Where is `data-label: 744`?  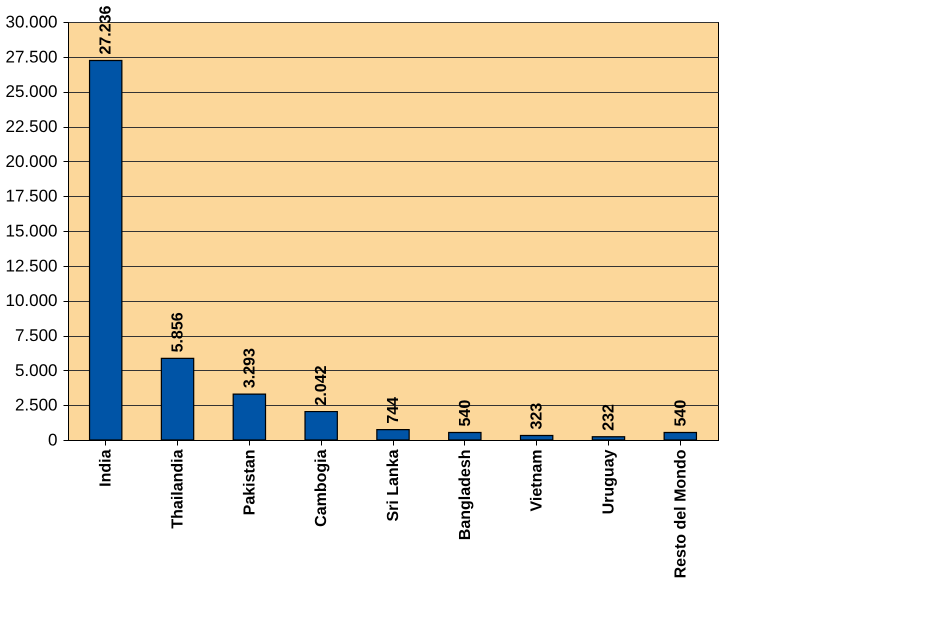
data-label: 744 is located at coordinates (393, 410).